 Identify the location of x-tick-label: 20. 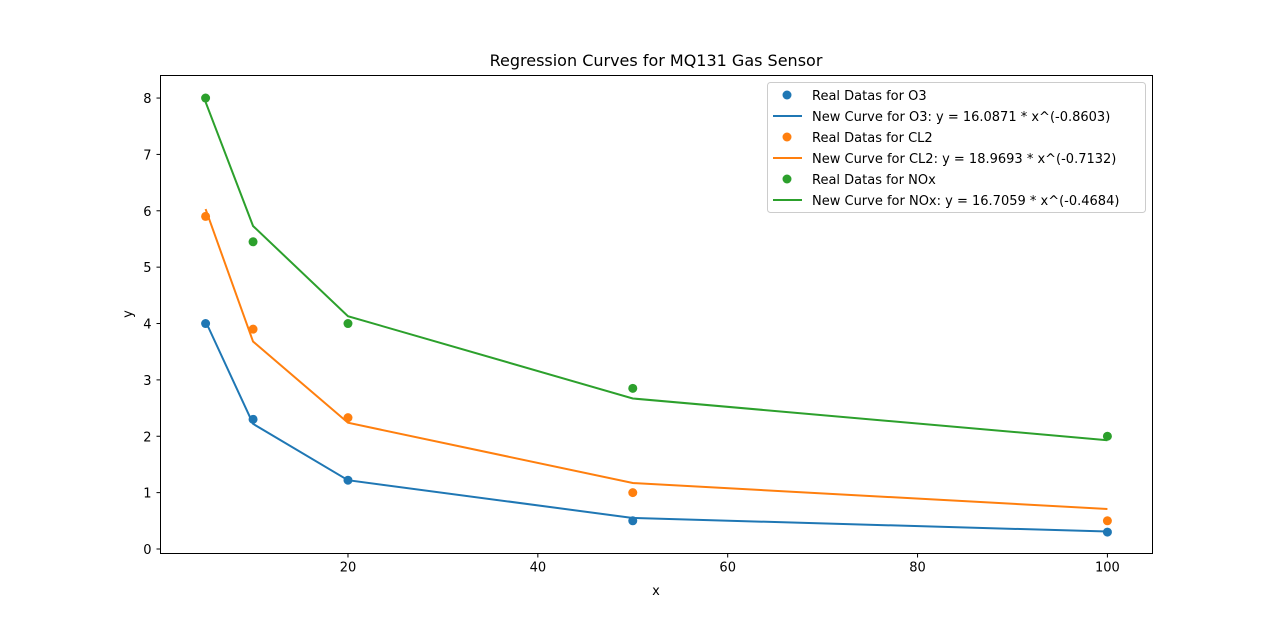
(348, 568).